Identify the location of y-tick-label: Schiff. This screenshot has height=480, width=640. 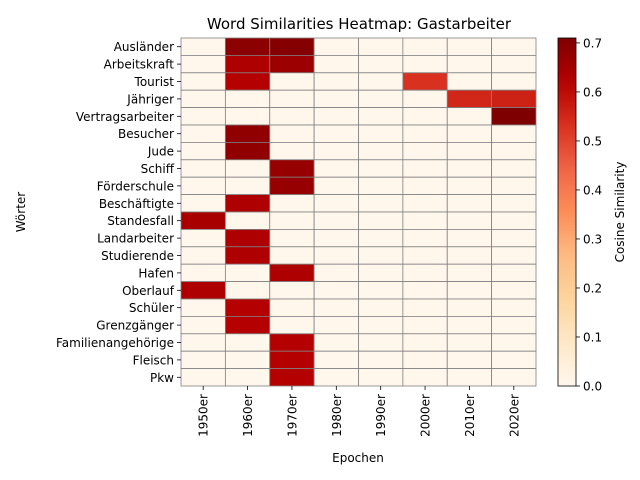
(158, 169).